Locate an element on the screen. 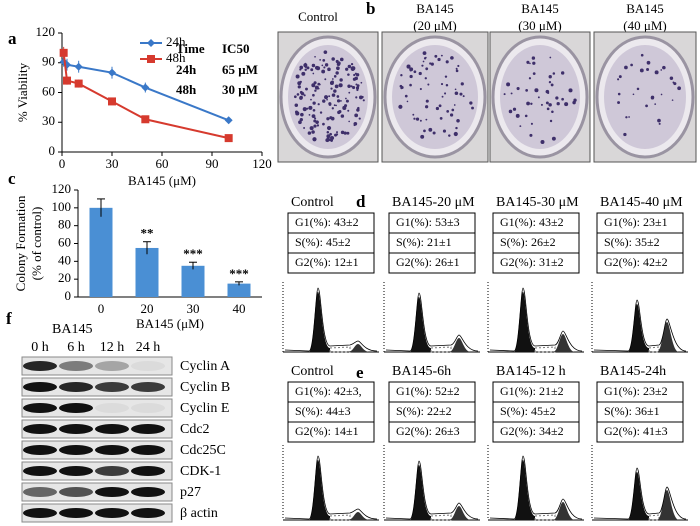  plate-title: BA145 is located at coordinates (435, 8).